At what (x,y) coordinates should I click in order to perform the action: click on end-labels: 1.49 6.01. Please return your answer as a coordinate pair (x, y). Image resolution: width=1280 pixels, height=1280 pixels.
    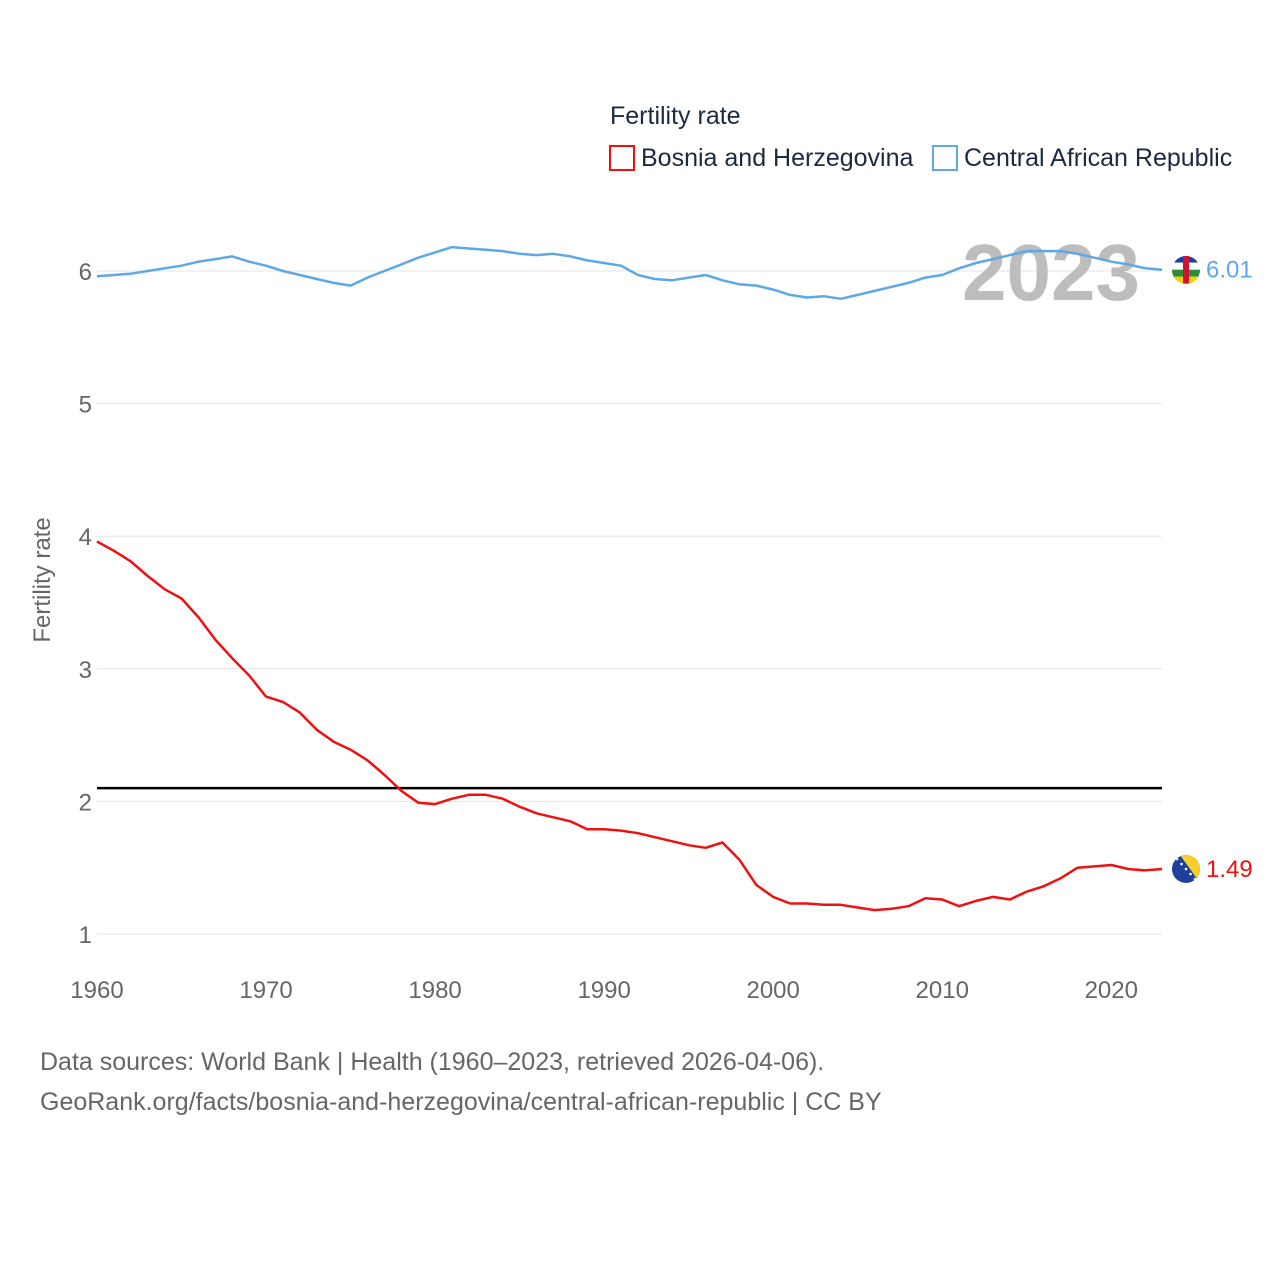
    Looking at the image, I should click on (1212, 569).